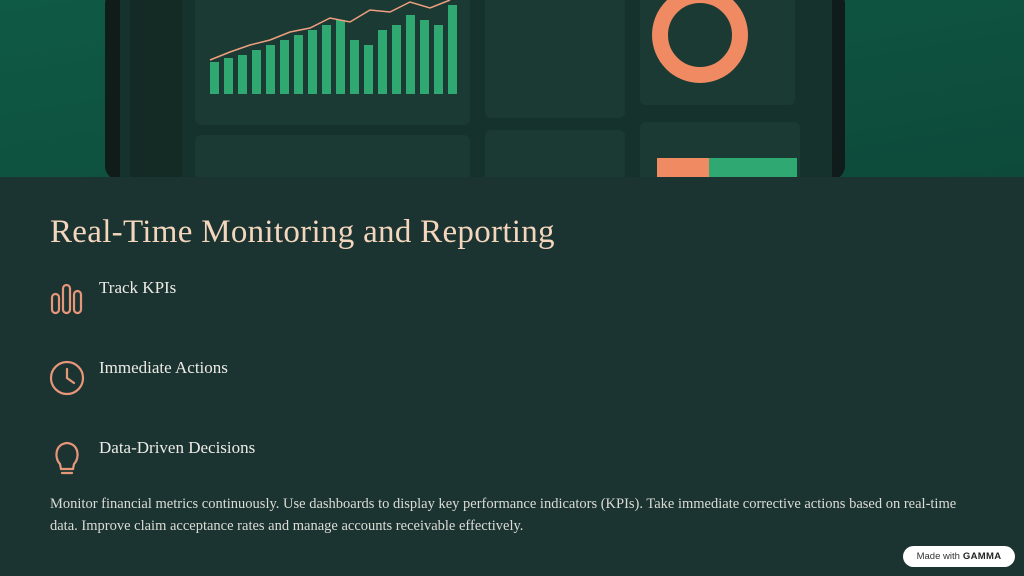 Image resolution: width=1024 pixels, height=576 pixels. Describe the element at coordinates (982, 556) in the screenshot. I see `badge-brand: GAMMA` at that location.